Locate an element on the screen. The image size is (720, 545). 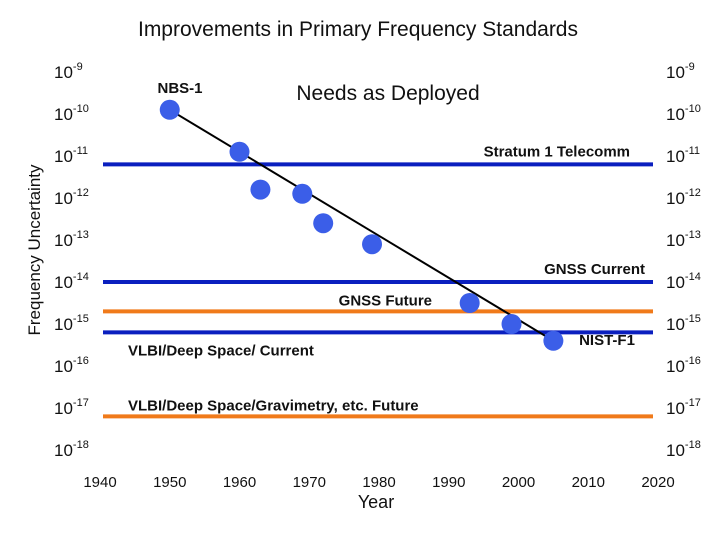
x-axis-label: Year is located at coordinates (376, 502).